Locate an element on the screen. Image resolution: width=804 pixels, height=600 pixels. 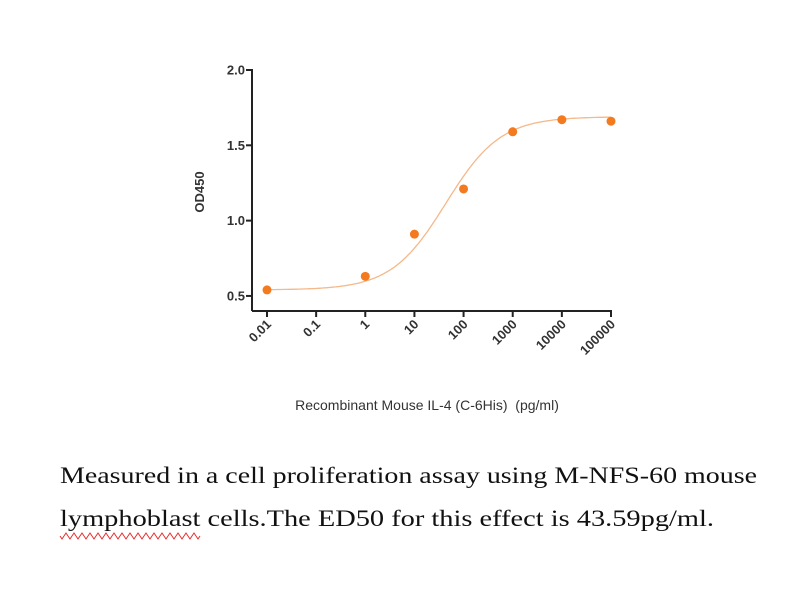
y-axis-label: OD450 is located at coordinates (199, 191).